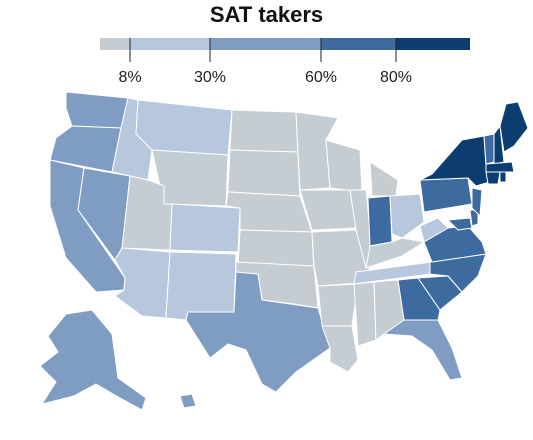 The height and width of the screenshot is (440, 533). Describe the element at coordinates (423, 350) in the screenshot. I see `state-florida` at that location.